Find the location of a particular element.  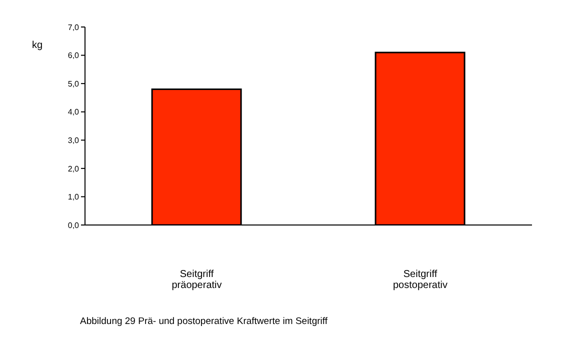

text: Abbildung 29 Prä- und postoperative Kraftwerte im Seitgriff is located at coordinates (204, 321).